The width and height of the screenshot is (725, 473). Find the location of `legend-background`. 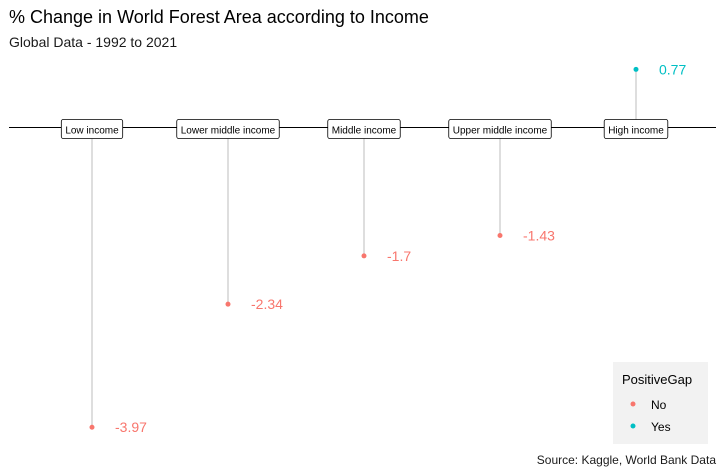

legend-background is located at coordinates (660, 403).